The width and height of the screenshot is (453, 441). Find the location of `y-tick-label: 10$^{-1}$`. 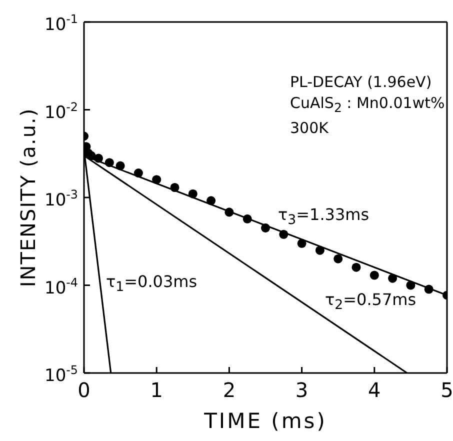

y-tick-label: 10$^{-1}$ is located at coordinates (61, 23).